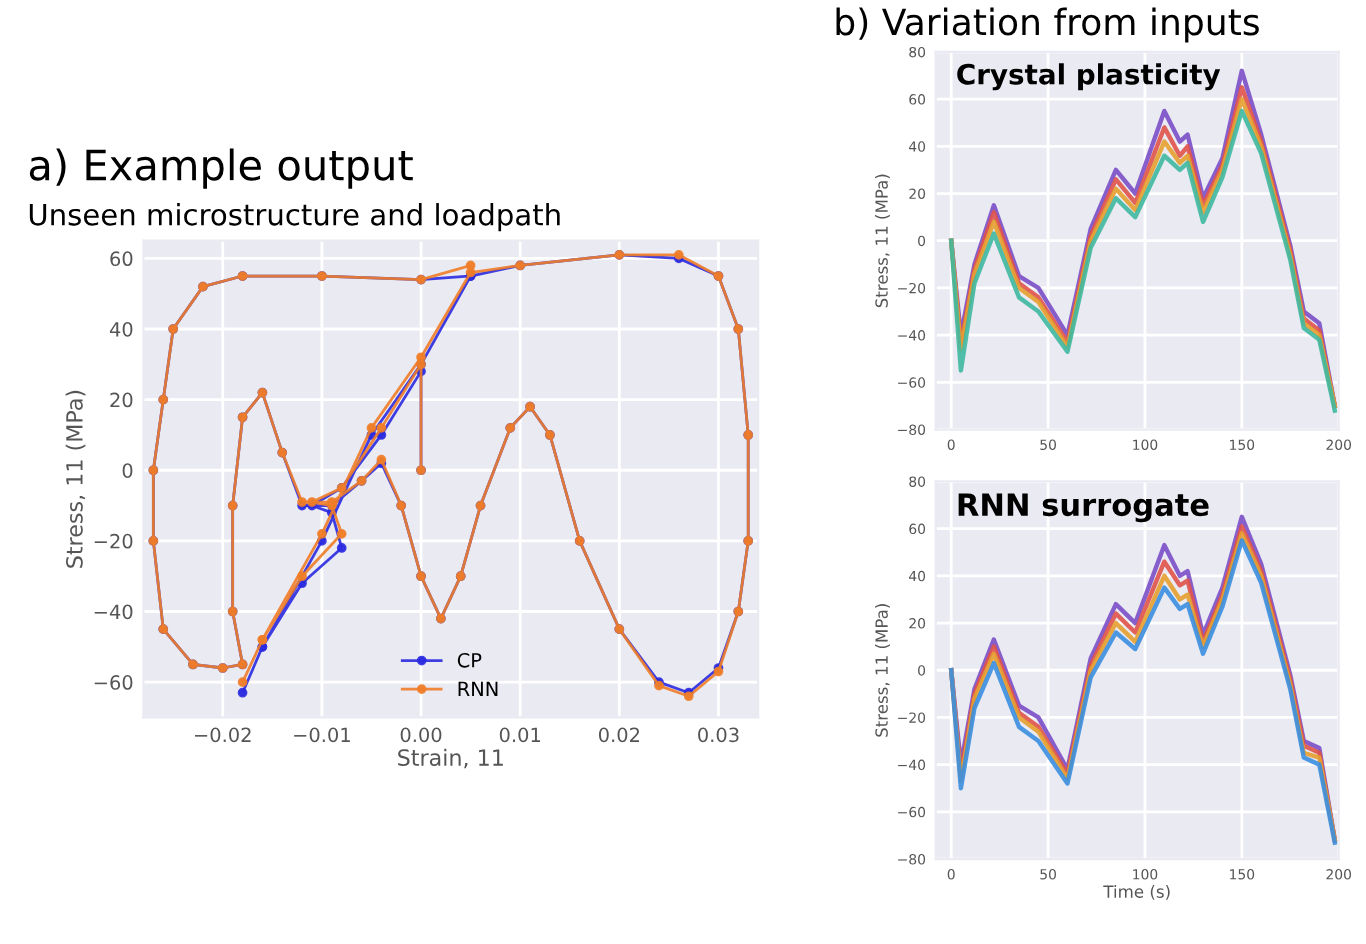  I want to click on x-tick-label: −0.02, so click(223, 735).